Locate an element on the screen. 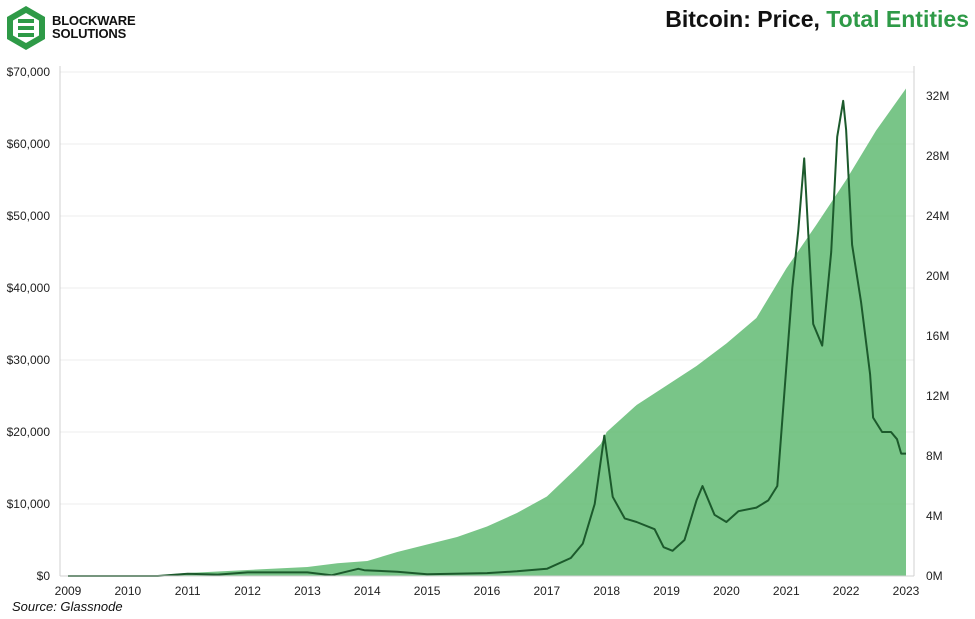 Image resolution: width=975 pixels, height=619 pixels. left-tick-label: $50,000 is located at coordinates (29, 216).